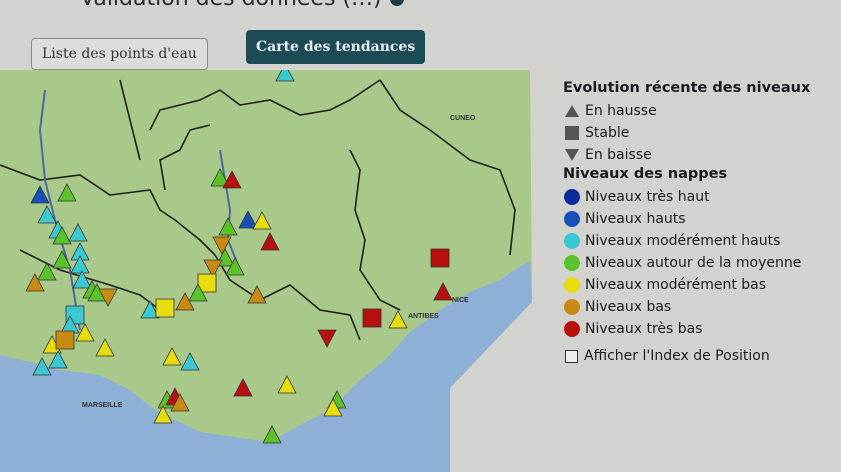 This screenshot has width=841, height=472. I want to click on help-icon, so click(396, 3).